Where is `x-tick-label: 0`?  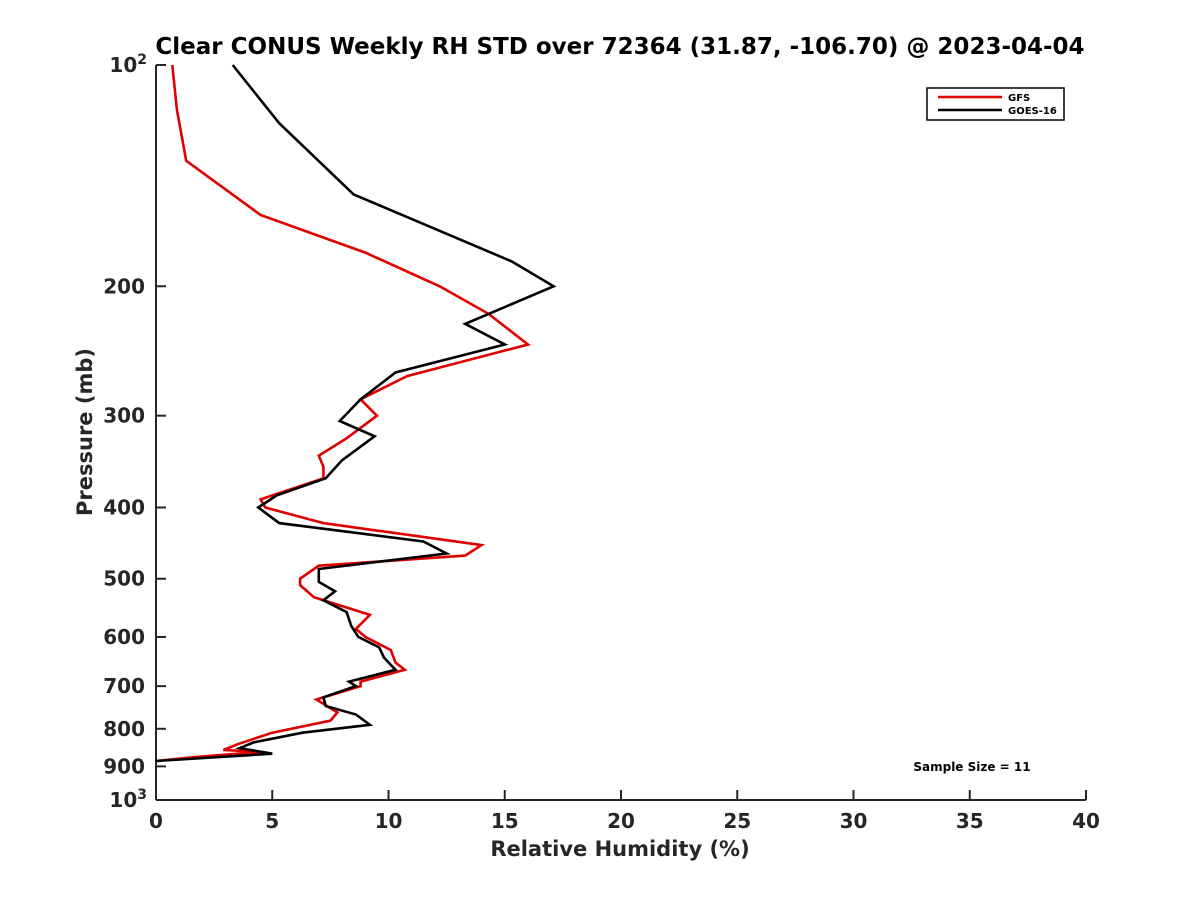 x-tick-label: 0 is located at coordinates (156, 821).